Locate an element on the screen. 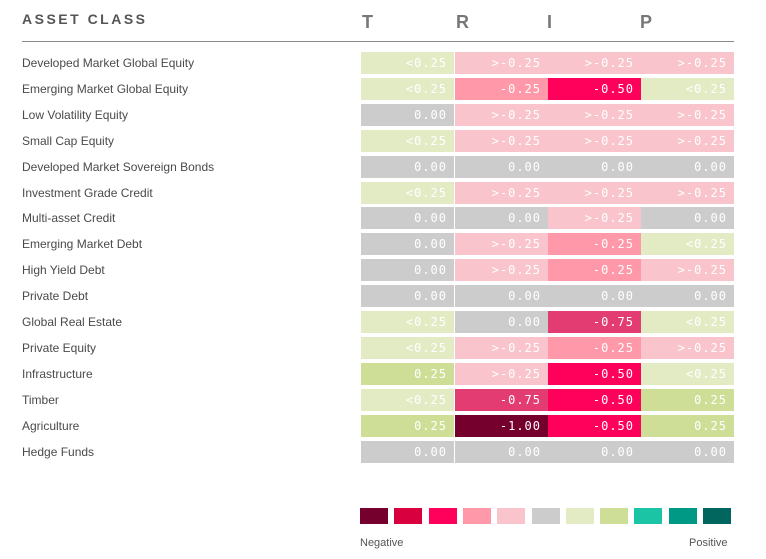 The width and height of the screenshot is (766, 559). column-header-i: I is located at coordinates (550, 22).